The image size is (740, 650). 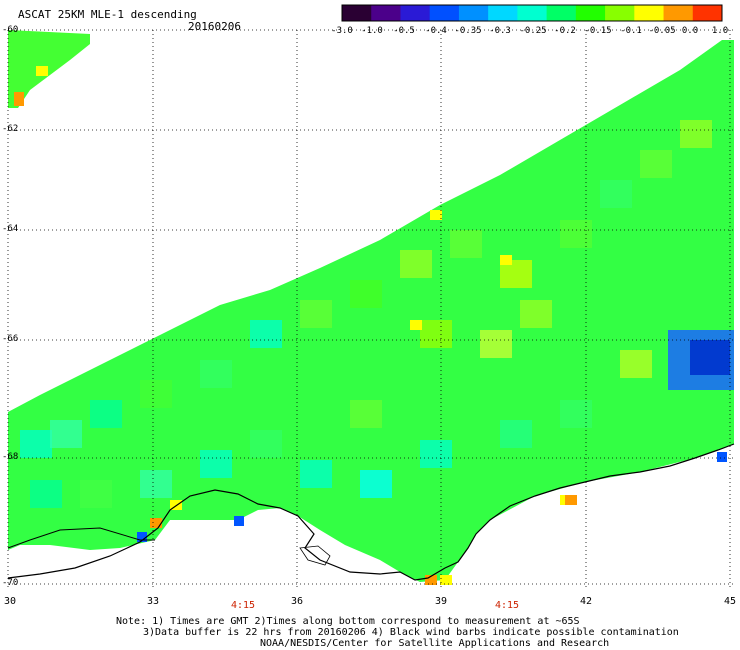 What do you see at coordinates (10, 339) in the screenshot?
I see `lat-label-66: -66` at bounding box center [10, 339].